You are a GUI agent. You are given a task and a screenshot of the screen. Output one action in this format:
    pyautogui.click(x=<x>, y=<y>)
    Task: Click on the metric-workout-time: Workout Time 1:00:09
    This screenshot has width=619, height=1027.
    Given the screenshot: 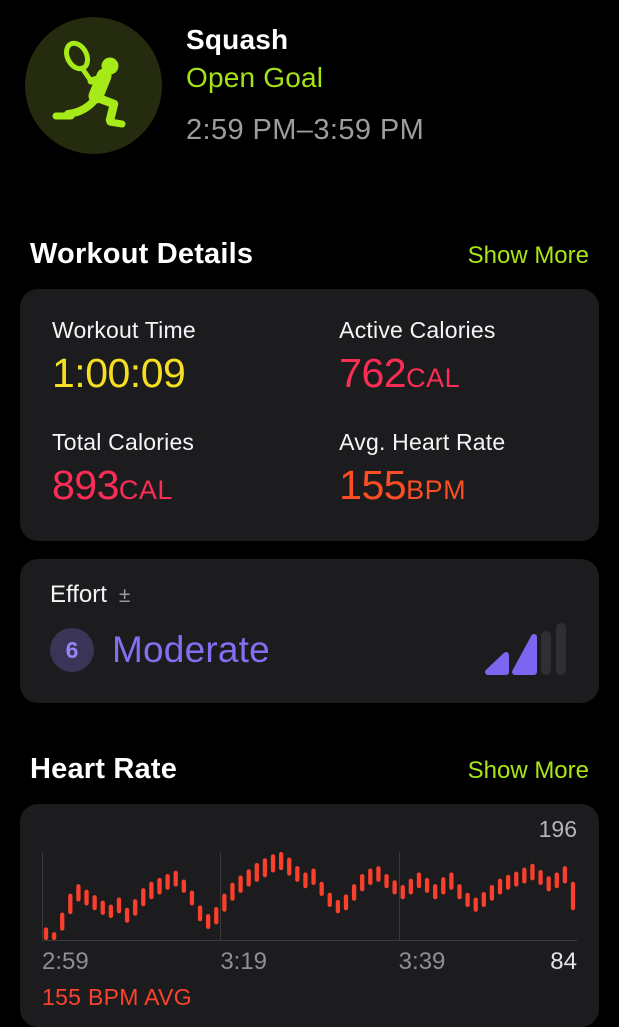 What is the action you would take?
    pyautogui.click(x=195, y=357)
    